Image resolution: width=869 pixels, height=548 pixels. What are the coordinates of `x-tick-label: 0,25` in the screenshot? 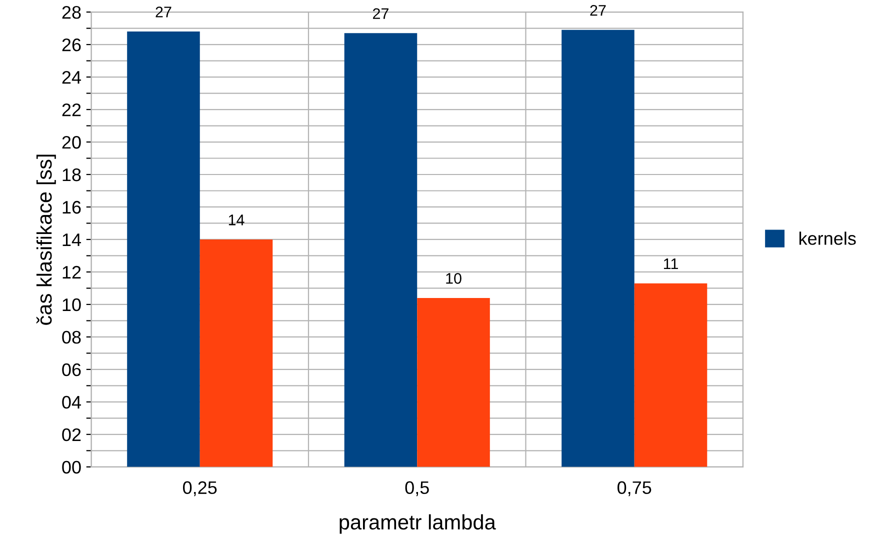 It's located at (200, 488).